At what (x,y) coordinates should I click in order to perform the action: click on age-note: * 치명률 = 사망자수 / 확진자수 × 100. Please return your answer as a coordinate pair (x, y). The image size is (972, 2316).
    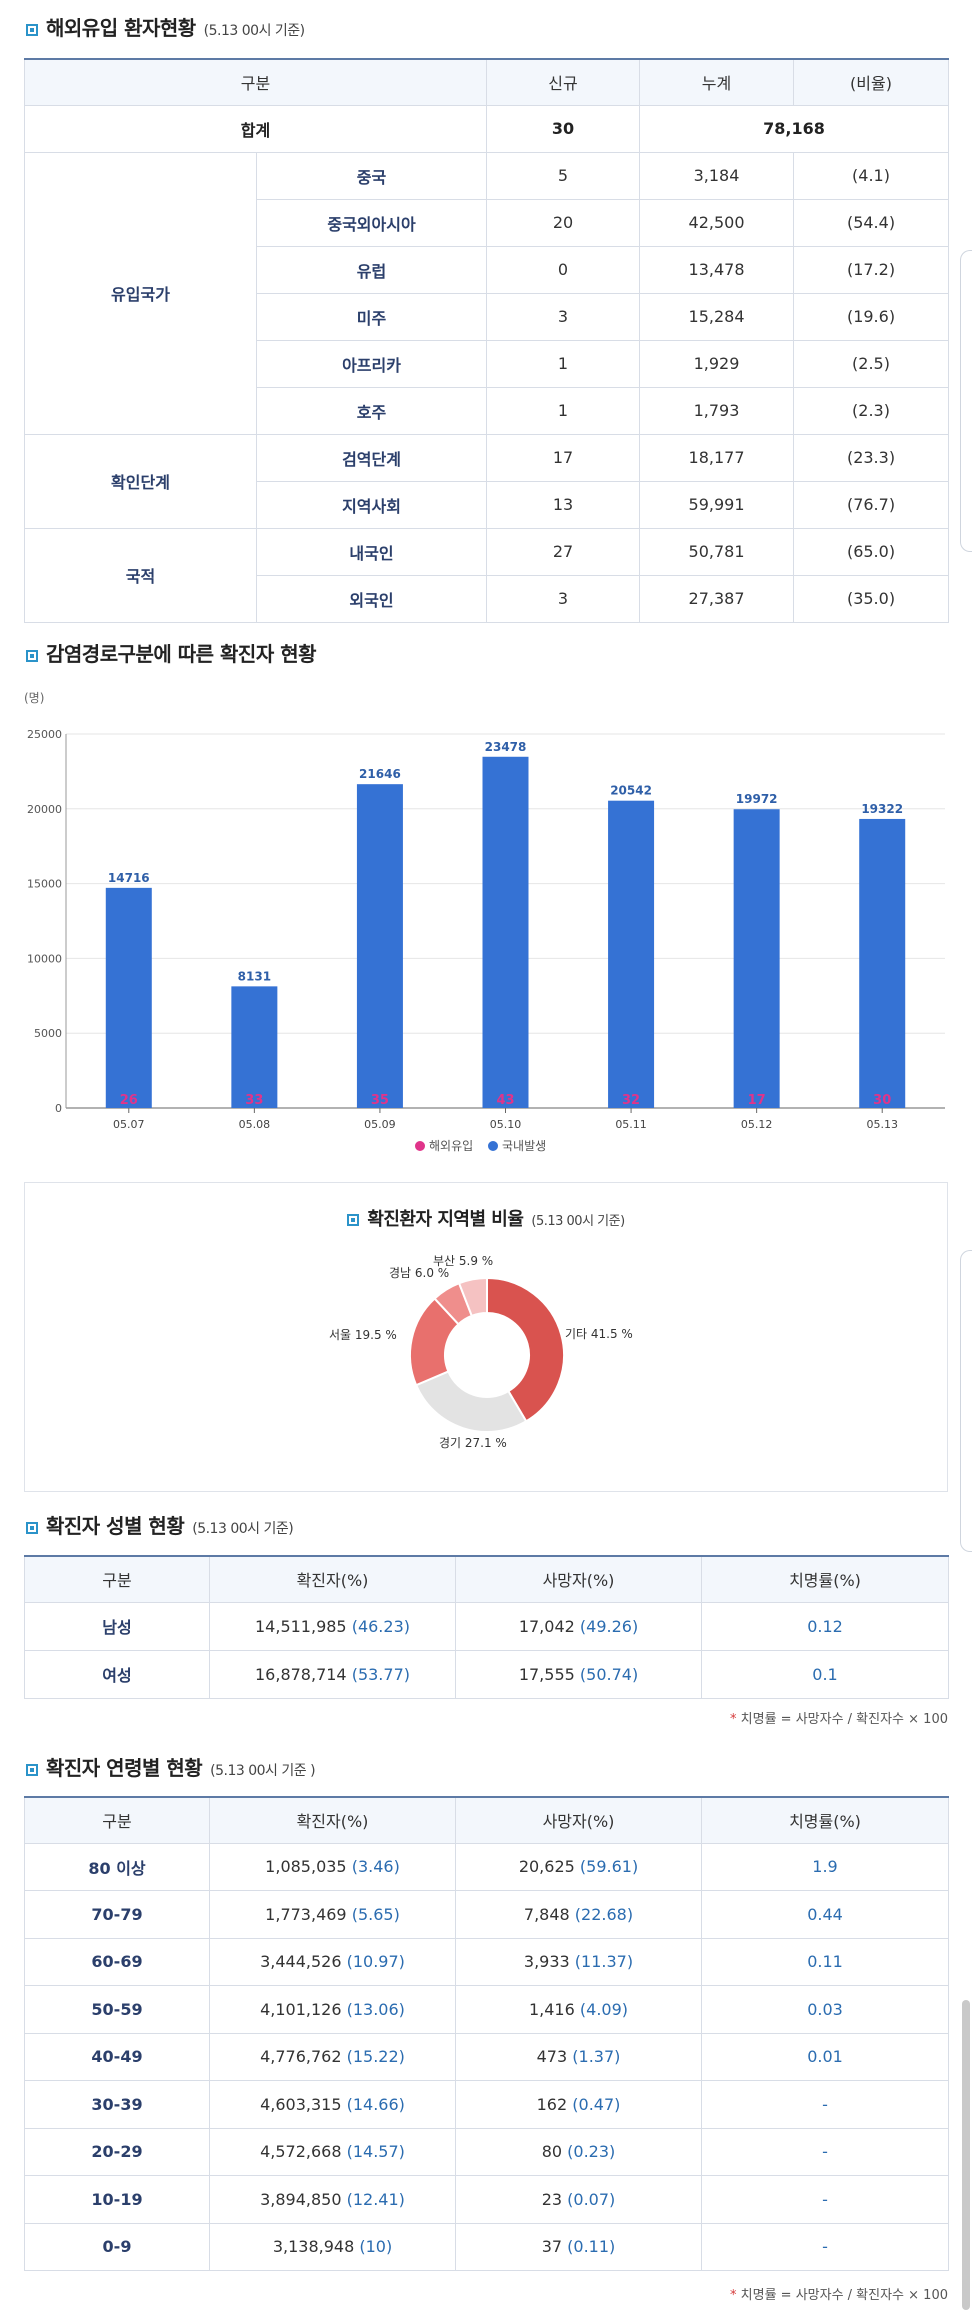
    Looking at the image, I should click on (839, 2293).